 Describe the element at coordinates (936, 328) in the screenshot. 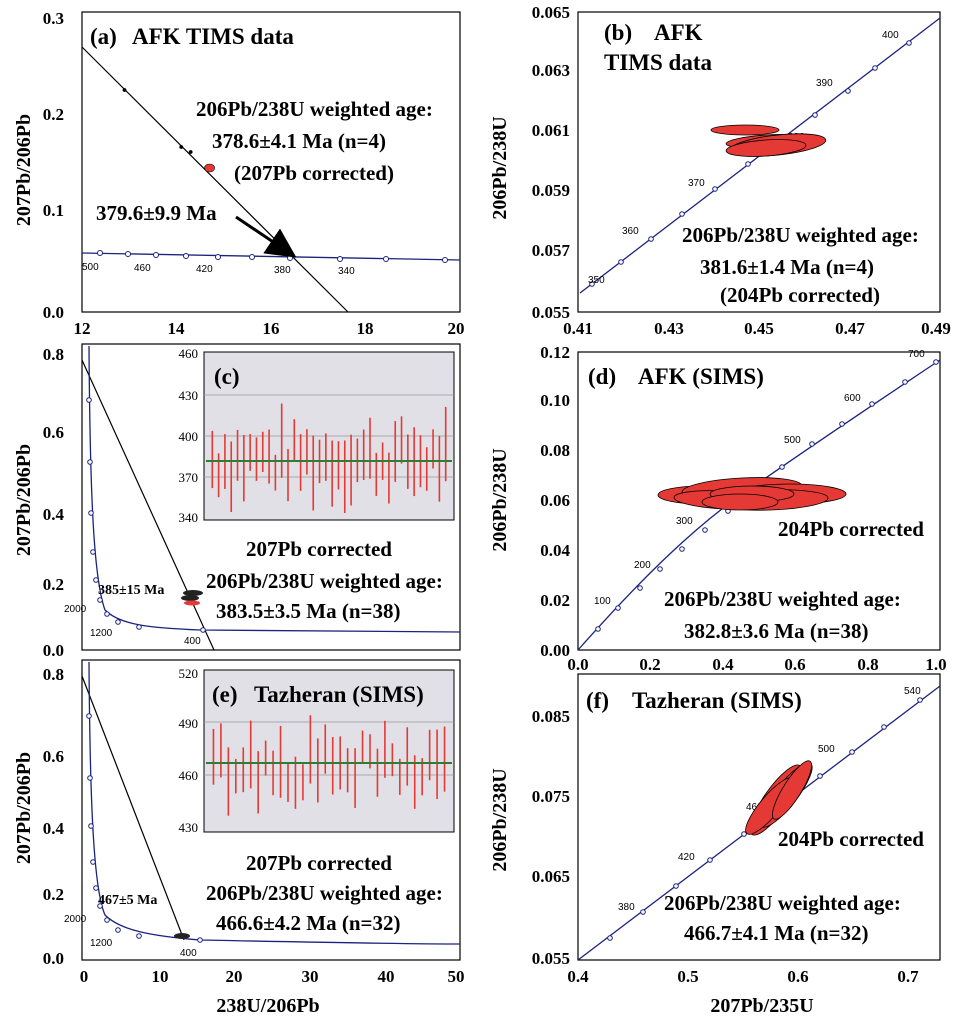

I see `x-tick-label: 0.49` at that location.